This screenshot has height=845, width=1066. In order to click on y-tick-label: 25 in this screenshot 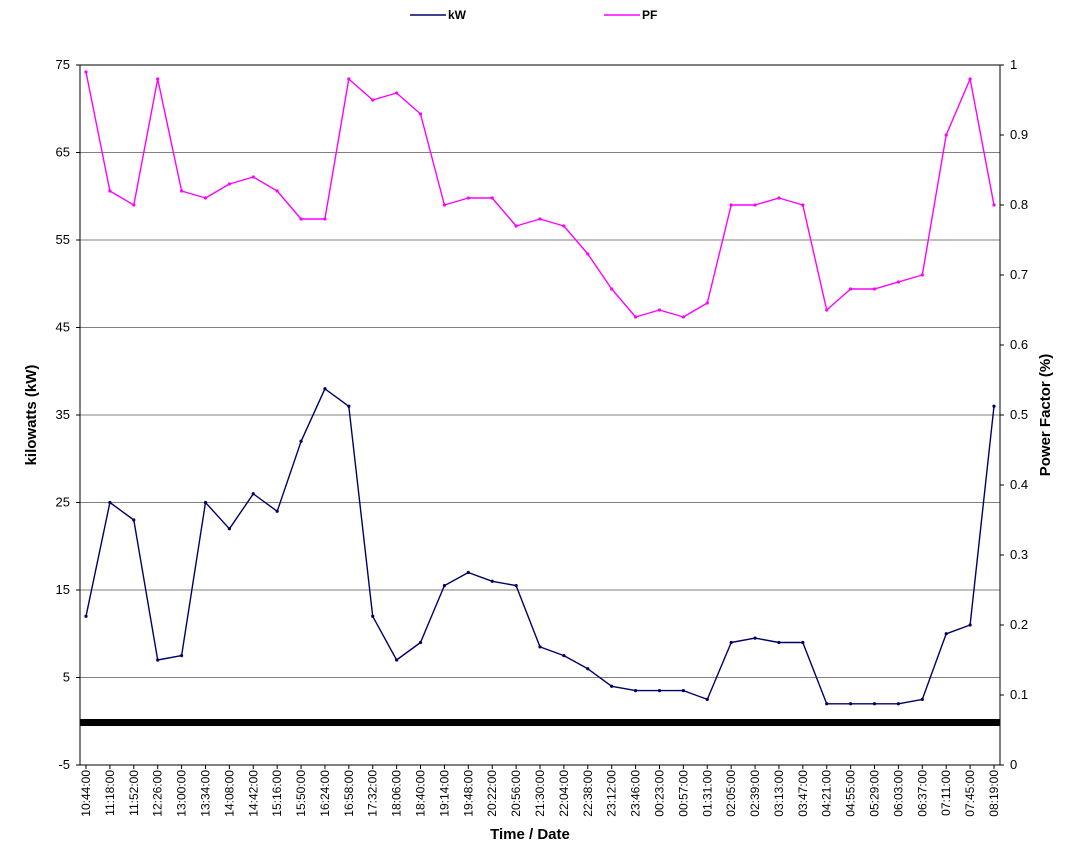, I will do `click(63, 502)`.